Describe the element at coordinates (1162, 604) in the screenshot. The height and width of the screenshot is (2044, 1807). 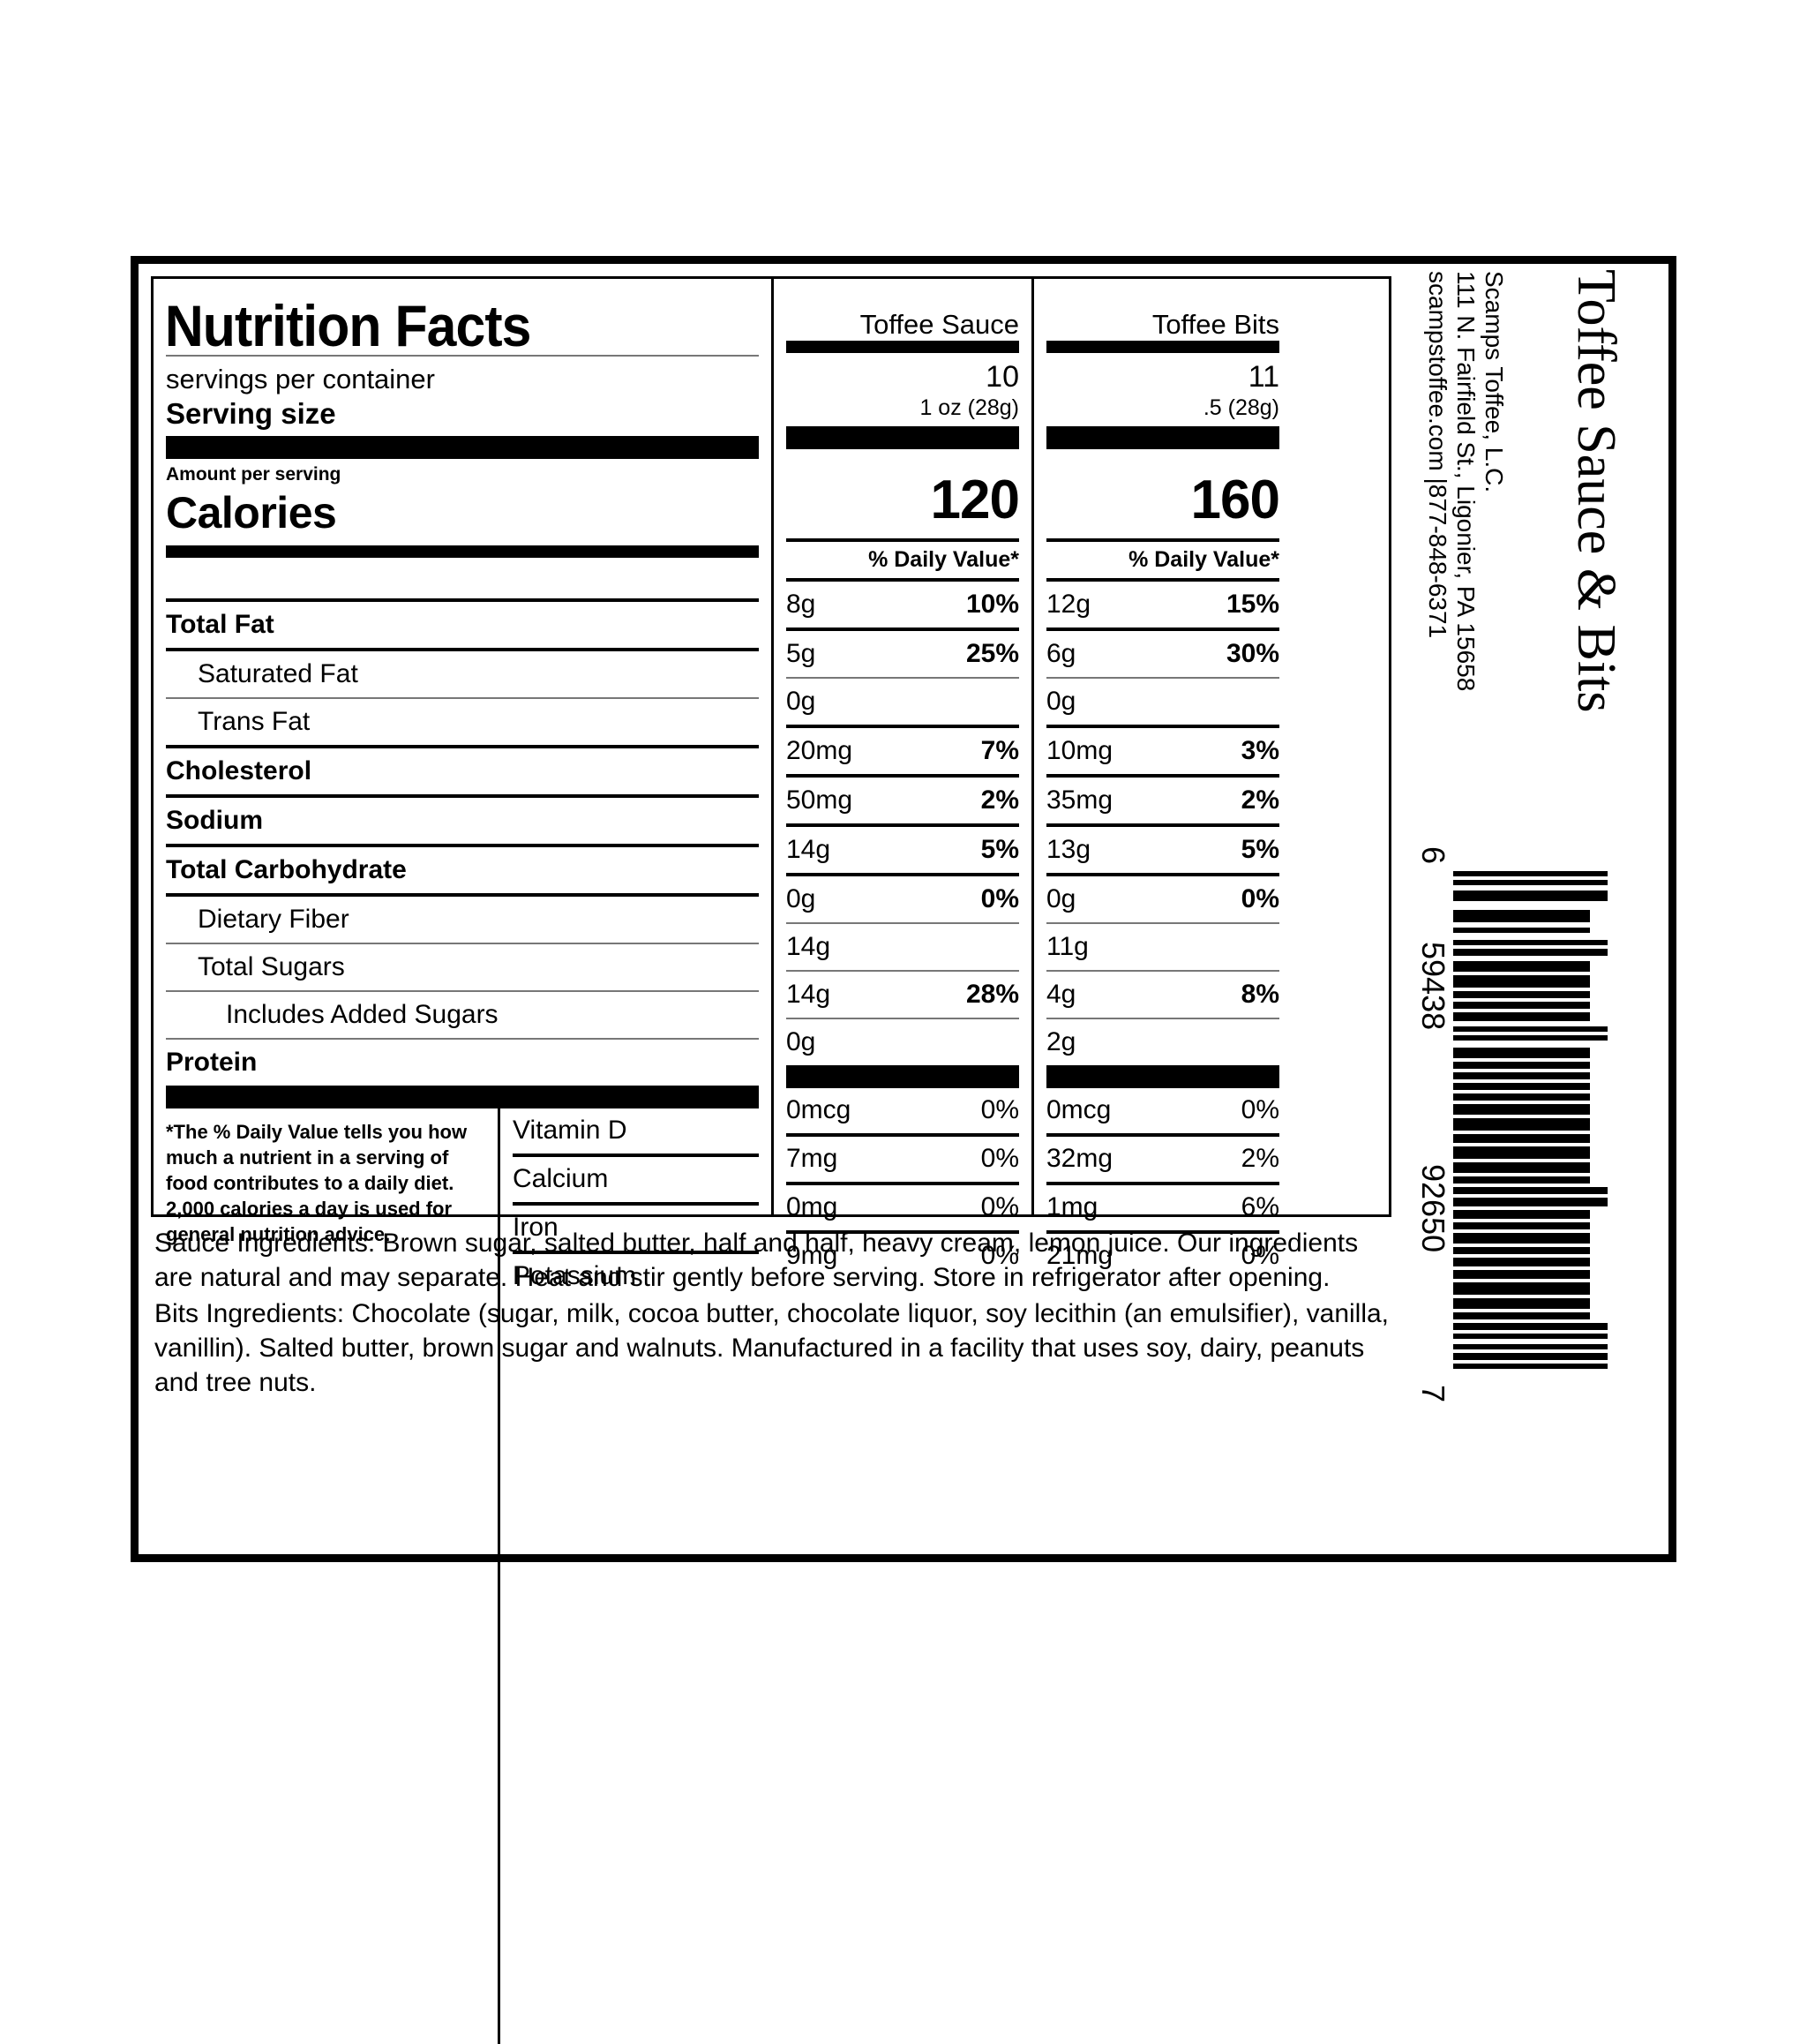
I see `bits-nutrient-value-row: 12g 15%` at that location.